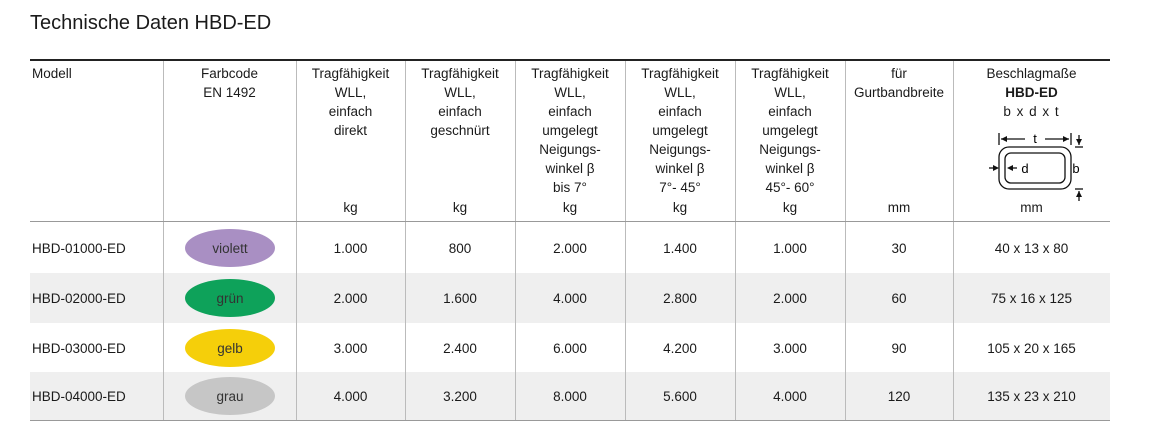  What do you see at coordinates (899, 298) in the screenshot?
I see `value-cell: 60` at bounding box center [899, 298].